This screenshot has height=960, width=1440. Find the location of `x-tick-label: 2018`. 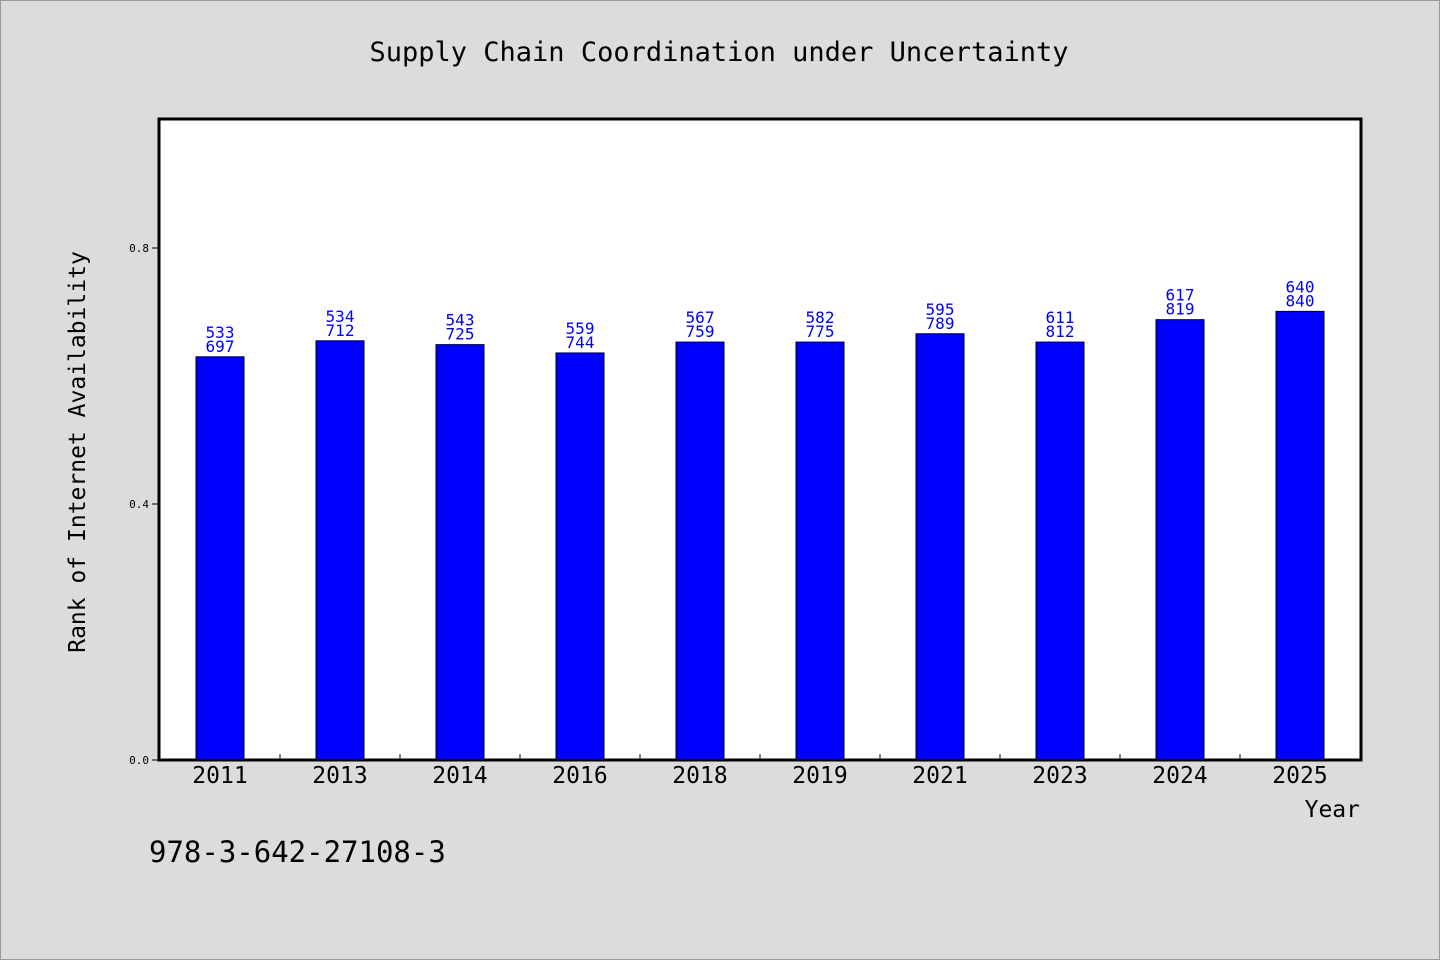

x-tick-label: 2018 is located at coordinates (699, 776).